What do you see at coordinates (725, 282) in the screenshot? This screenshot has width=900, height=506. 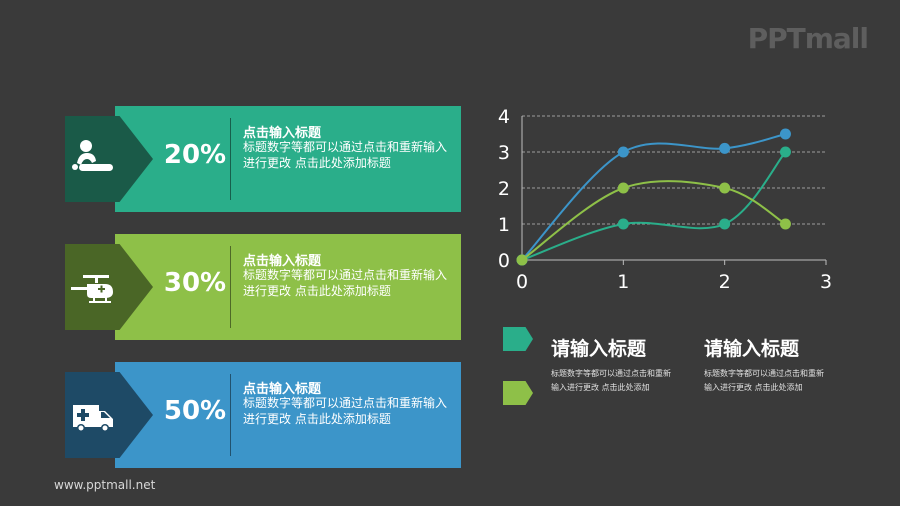 I see `x-tick-label: 2` at bounding box center [725, 282].